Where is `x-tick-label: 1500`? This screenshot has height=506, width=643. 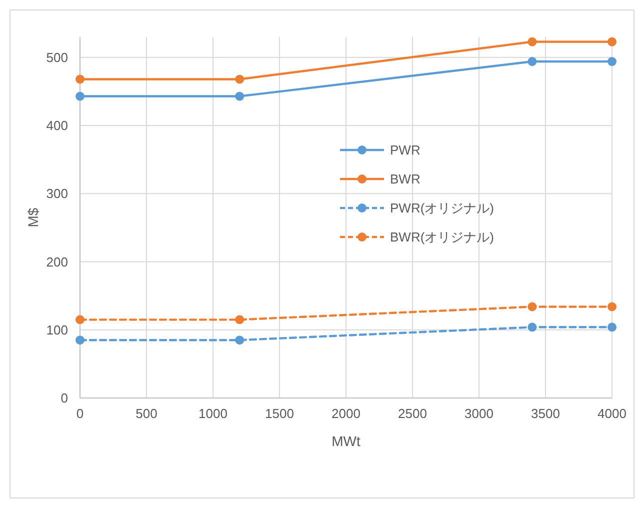 x-tick-label: 1500 is located at coordinates (279, 413).